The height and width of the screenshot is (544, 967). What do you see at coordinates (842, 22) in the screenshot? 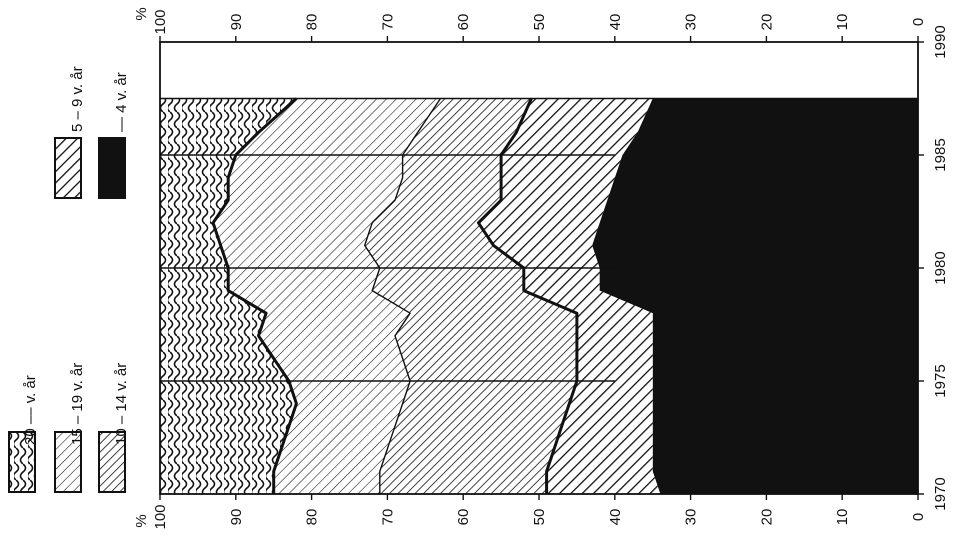
I see `tick-label-top: 10` at bounding box center [842, 22].